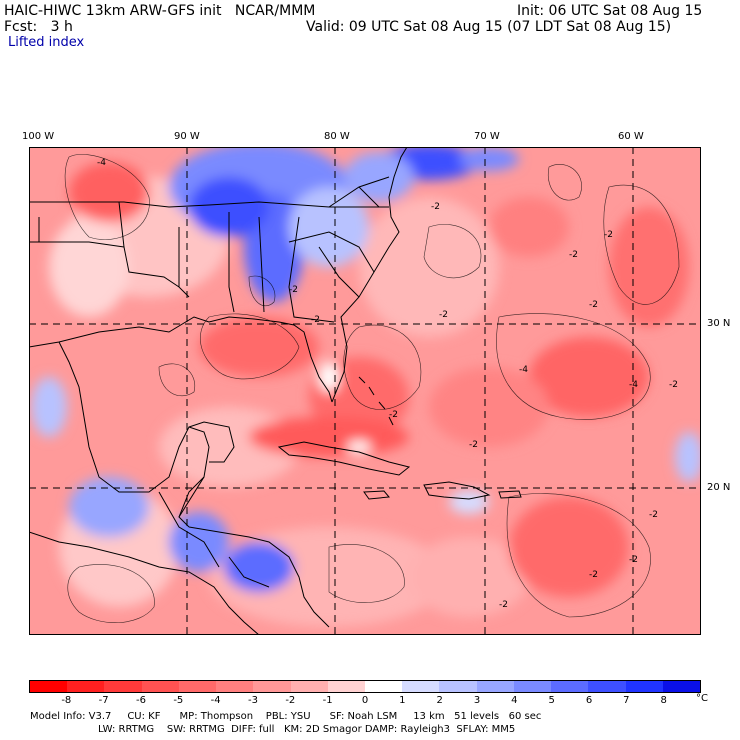 The width and height of the screenshot is (740, 740). What do you see at coordinates (719, 487) in the screenshot?
I see `lat-label-20n: 20 N` at bounding box center [719, 487].